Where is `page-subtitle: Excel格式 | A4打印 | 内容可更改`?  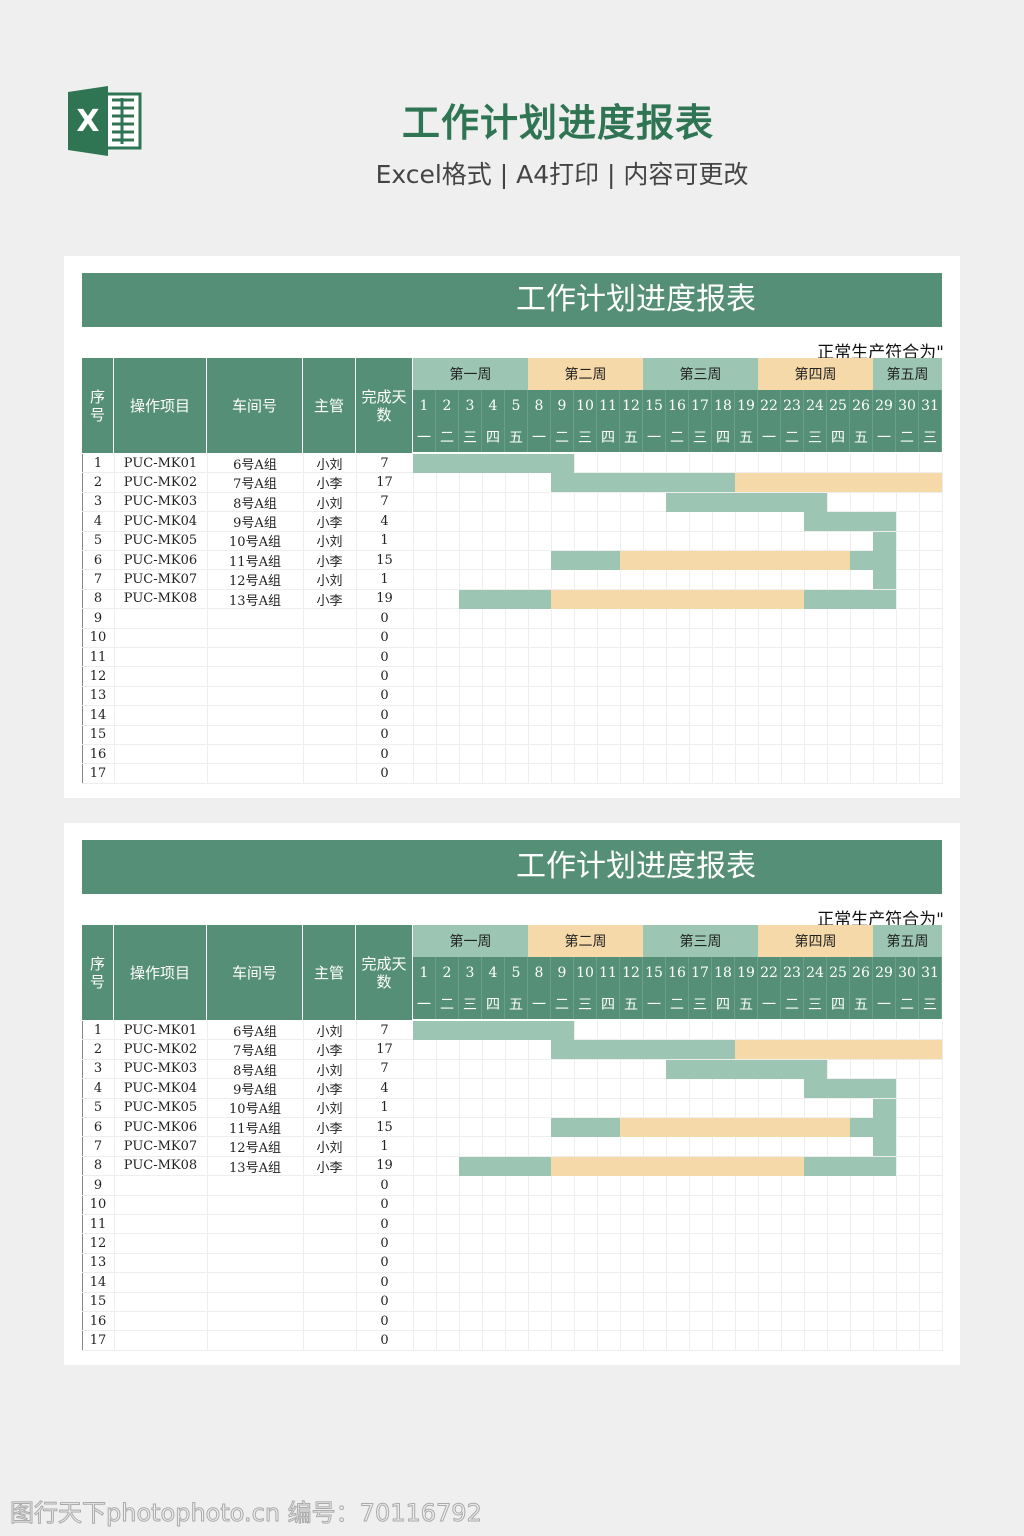
page-subtitle: Excel格式 | A4打印 | 内容可更改 is located at coordinates (562, 174).